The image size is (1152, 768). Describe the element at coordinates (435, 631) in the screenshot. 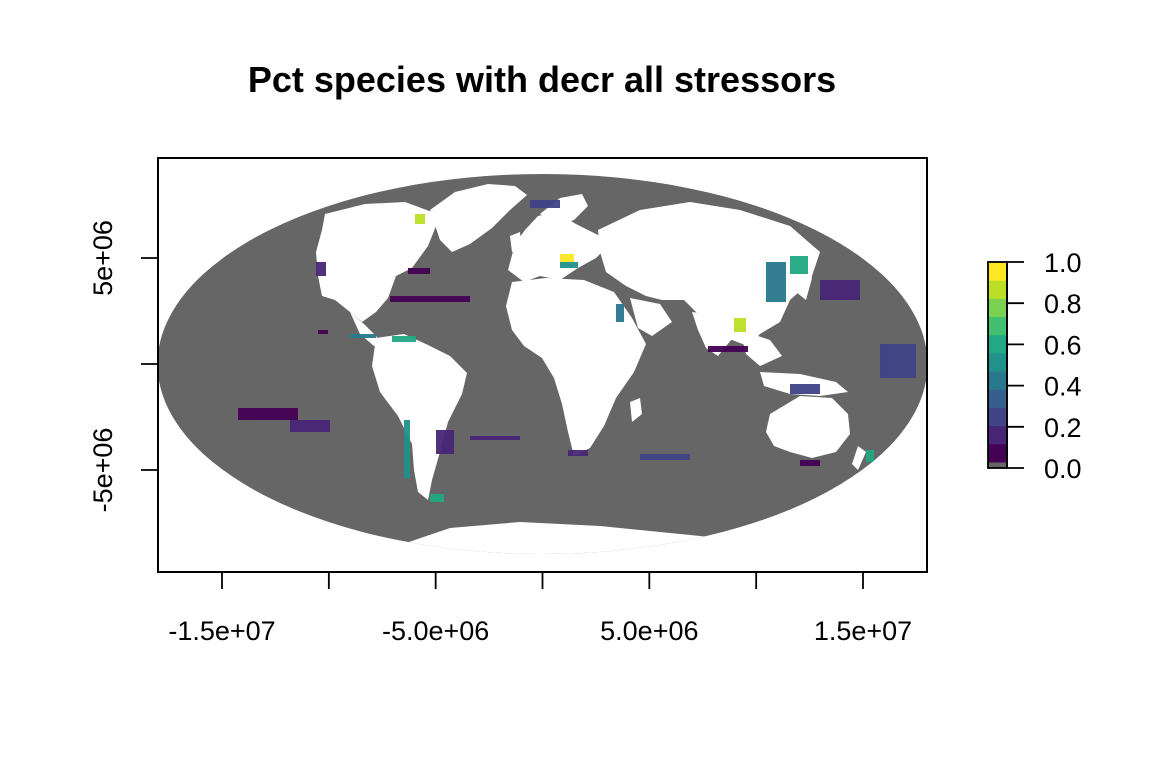

I see `x-tick-label: -5.0e+06` at that location.